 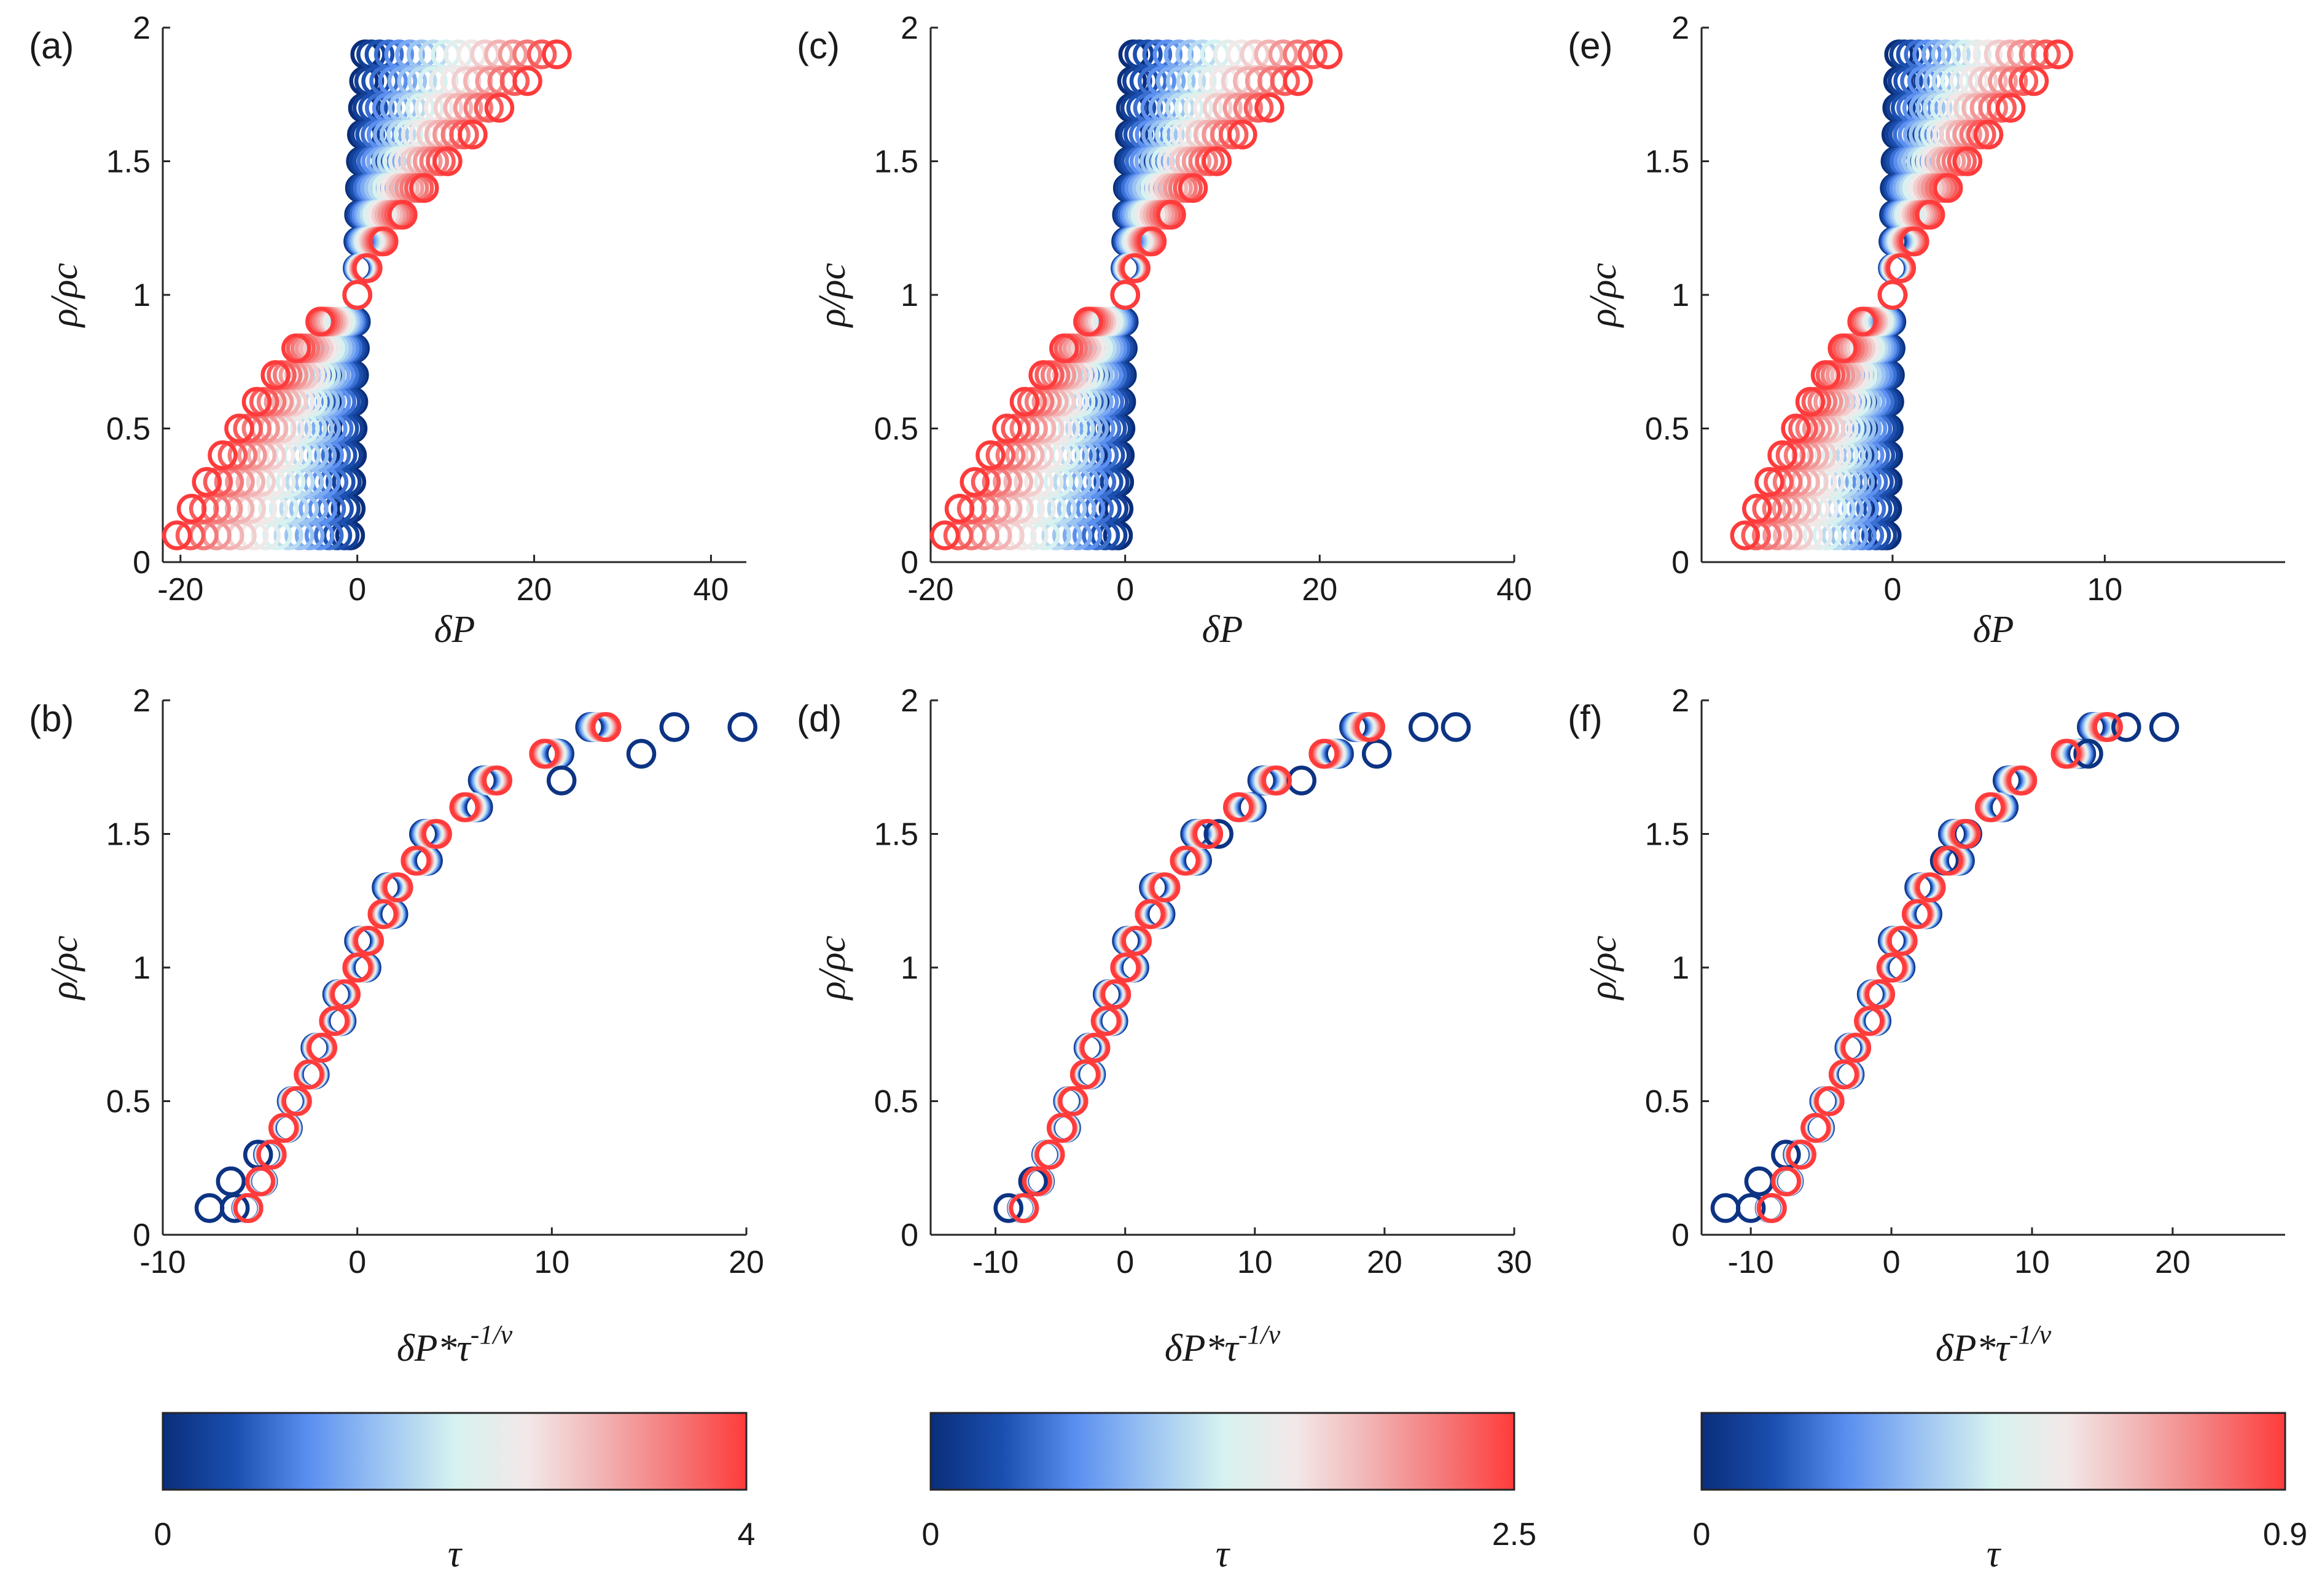 What do you see at coordinates (1995, 1554) in the screenshot?
I see `colorbar-label: τ` at bounding box center [1995, 1554].